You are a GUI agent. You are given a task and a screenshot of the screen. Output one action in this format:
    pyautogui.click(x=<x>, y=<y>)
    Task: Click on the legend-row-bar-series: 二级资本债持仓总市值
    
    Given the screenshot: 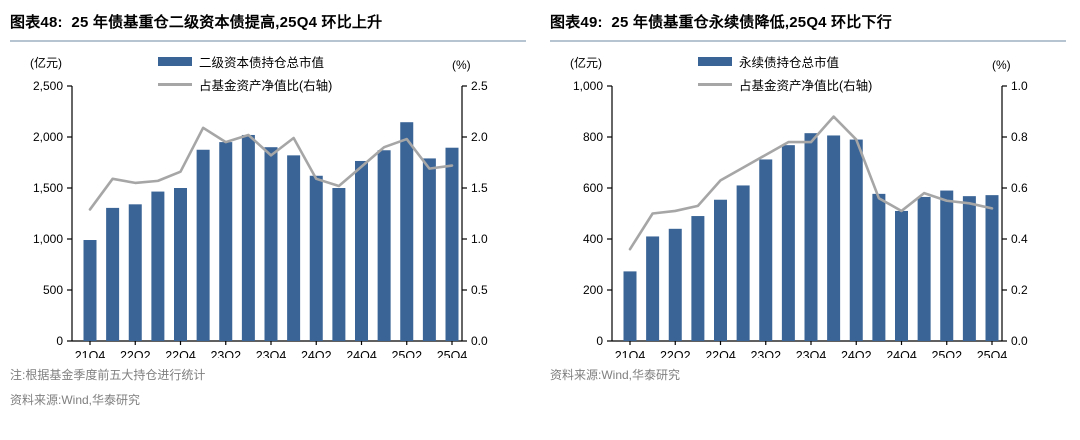 What is the action you would take?
    pyautogui.click(x=245, y=61)
    